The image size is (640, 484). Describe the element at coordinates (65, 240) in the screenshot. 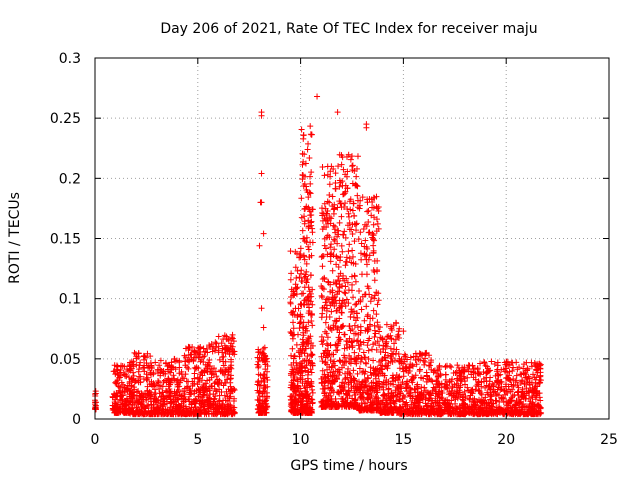

I see `y-tick-label-3: 0.15` at that location.